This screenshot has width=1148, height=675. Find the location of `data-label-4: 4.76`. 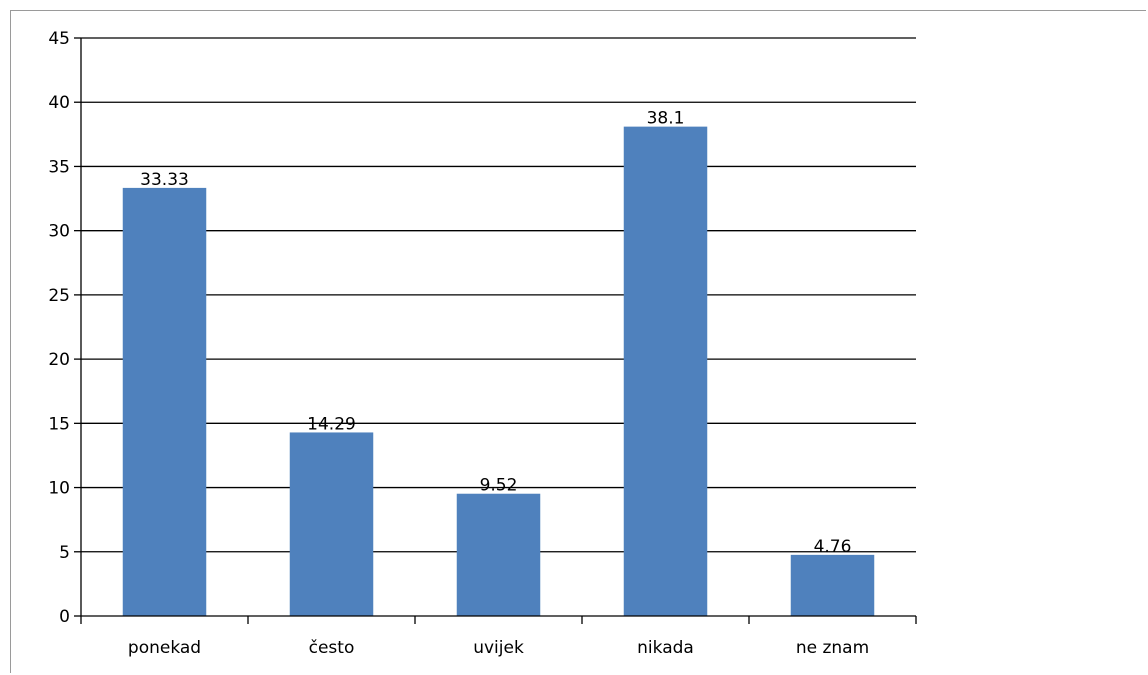

data-label-4: 4.76 is located at coordinates (833, 547).